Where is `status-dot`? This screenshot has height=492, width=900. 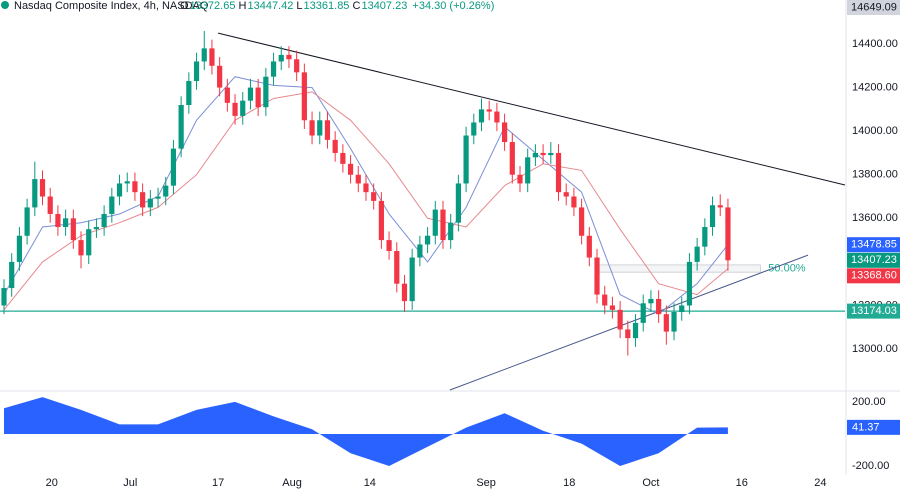
status-dot is located at coordinates (5, 5).